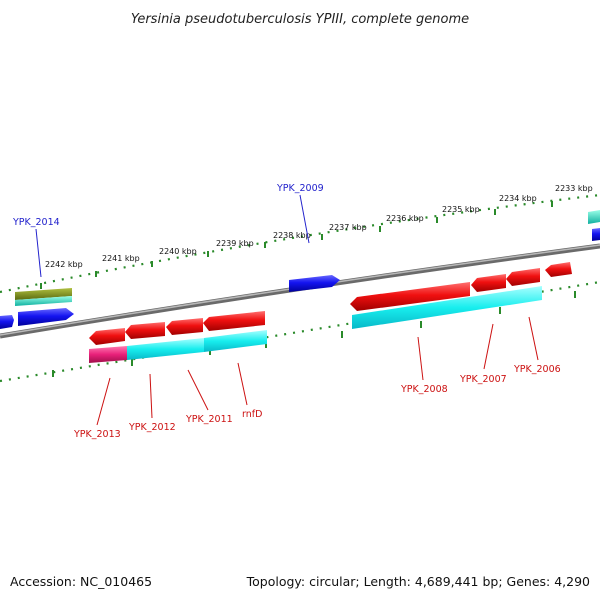 The width and height of the screenshot is (600, 600). What do you see at coordinates (46, 317) in the screenshot?
I see `gene-arrow-ypk2014` at bounding box center [46, 317].